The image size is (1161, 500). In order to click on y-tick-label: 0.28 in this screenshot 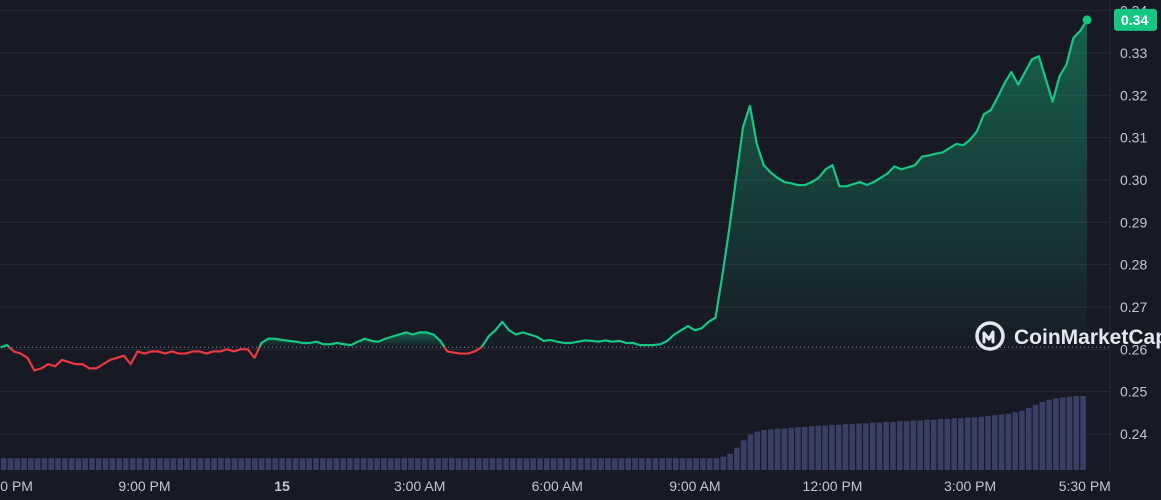, I will do `click(1133, 265)`.